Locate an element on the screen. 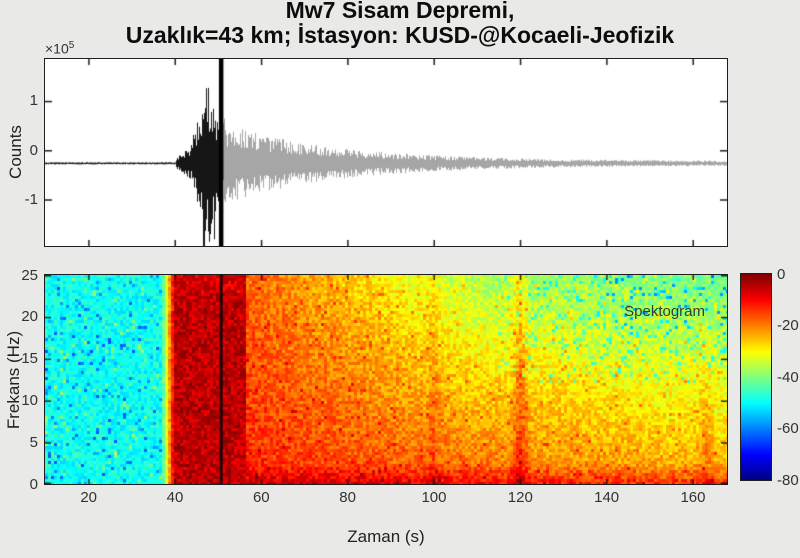 The height and width of the screenshot is (558, 800). spectrogram-annotation: Spektogram is located at coordinates (664, 311).